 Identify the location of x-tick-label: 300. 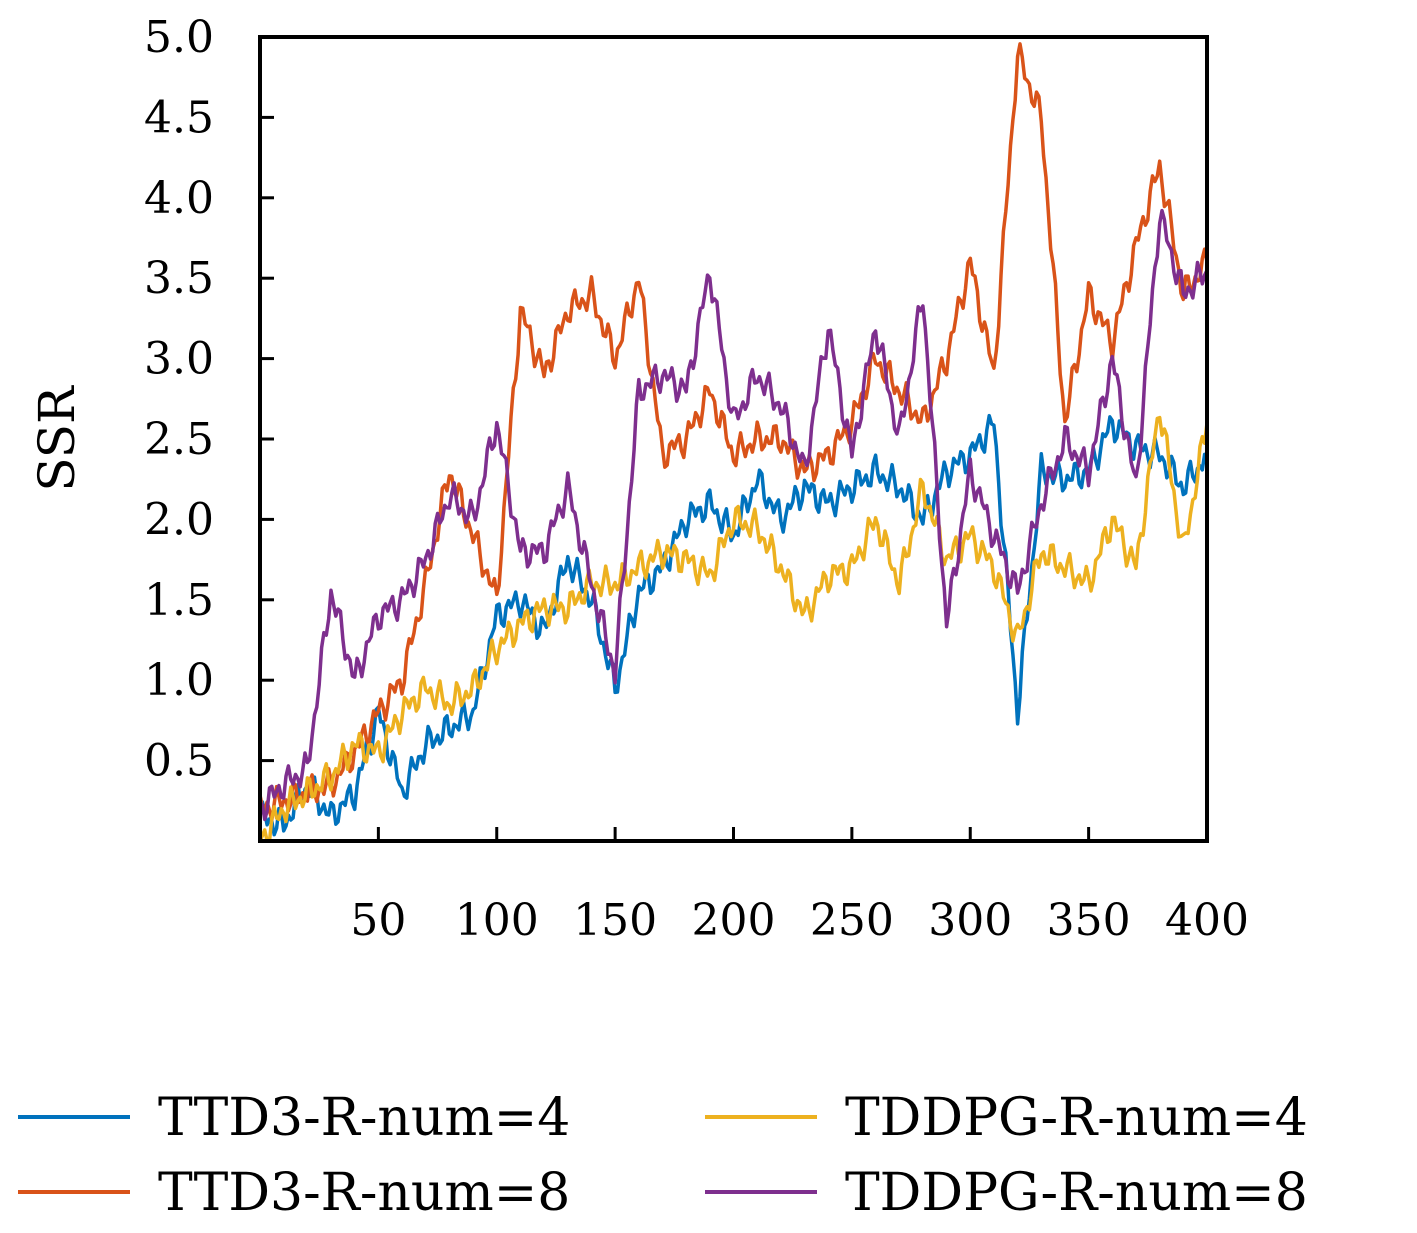
(970, 920).